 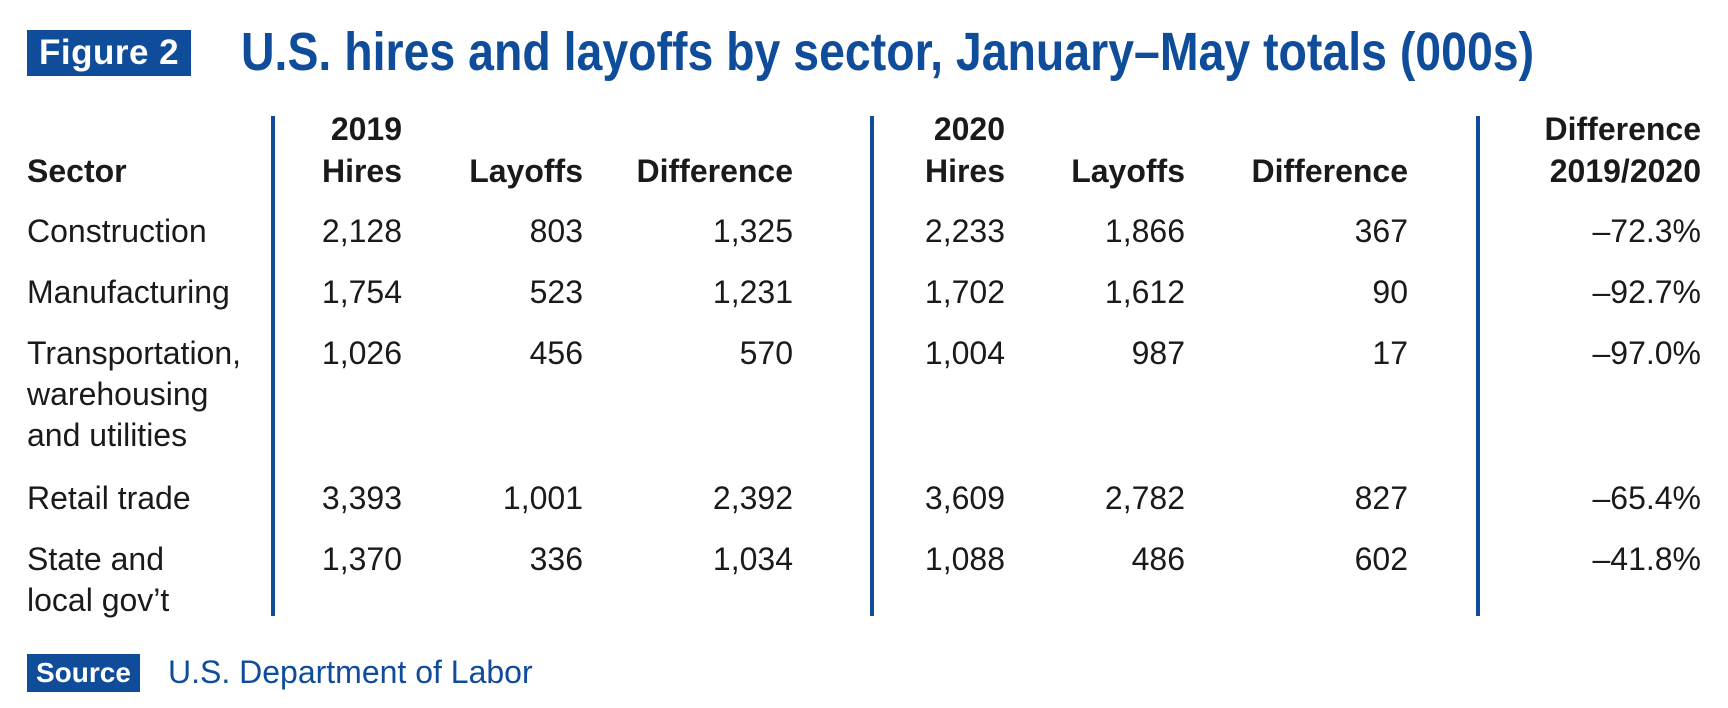 What do you see at coordinates (98, 600) in the screenshot?
I see `sector-name: local gov’t` at bounding box center [98, 600].